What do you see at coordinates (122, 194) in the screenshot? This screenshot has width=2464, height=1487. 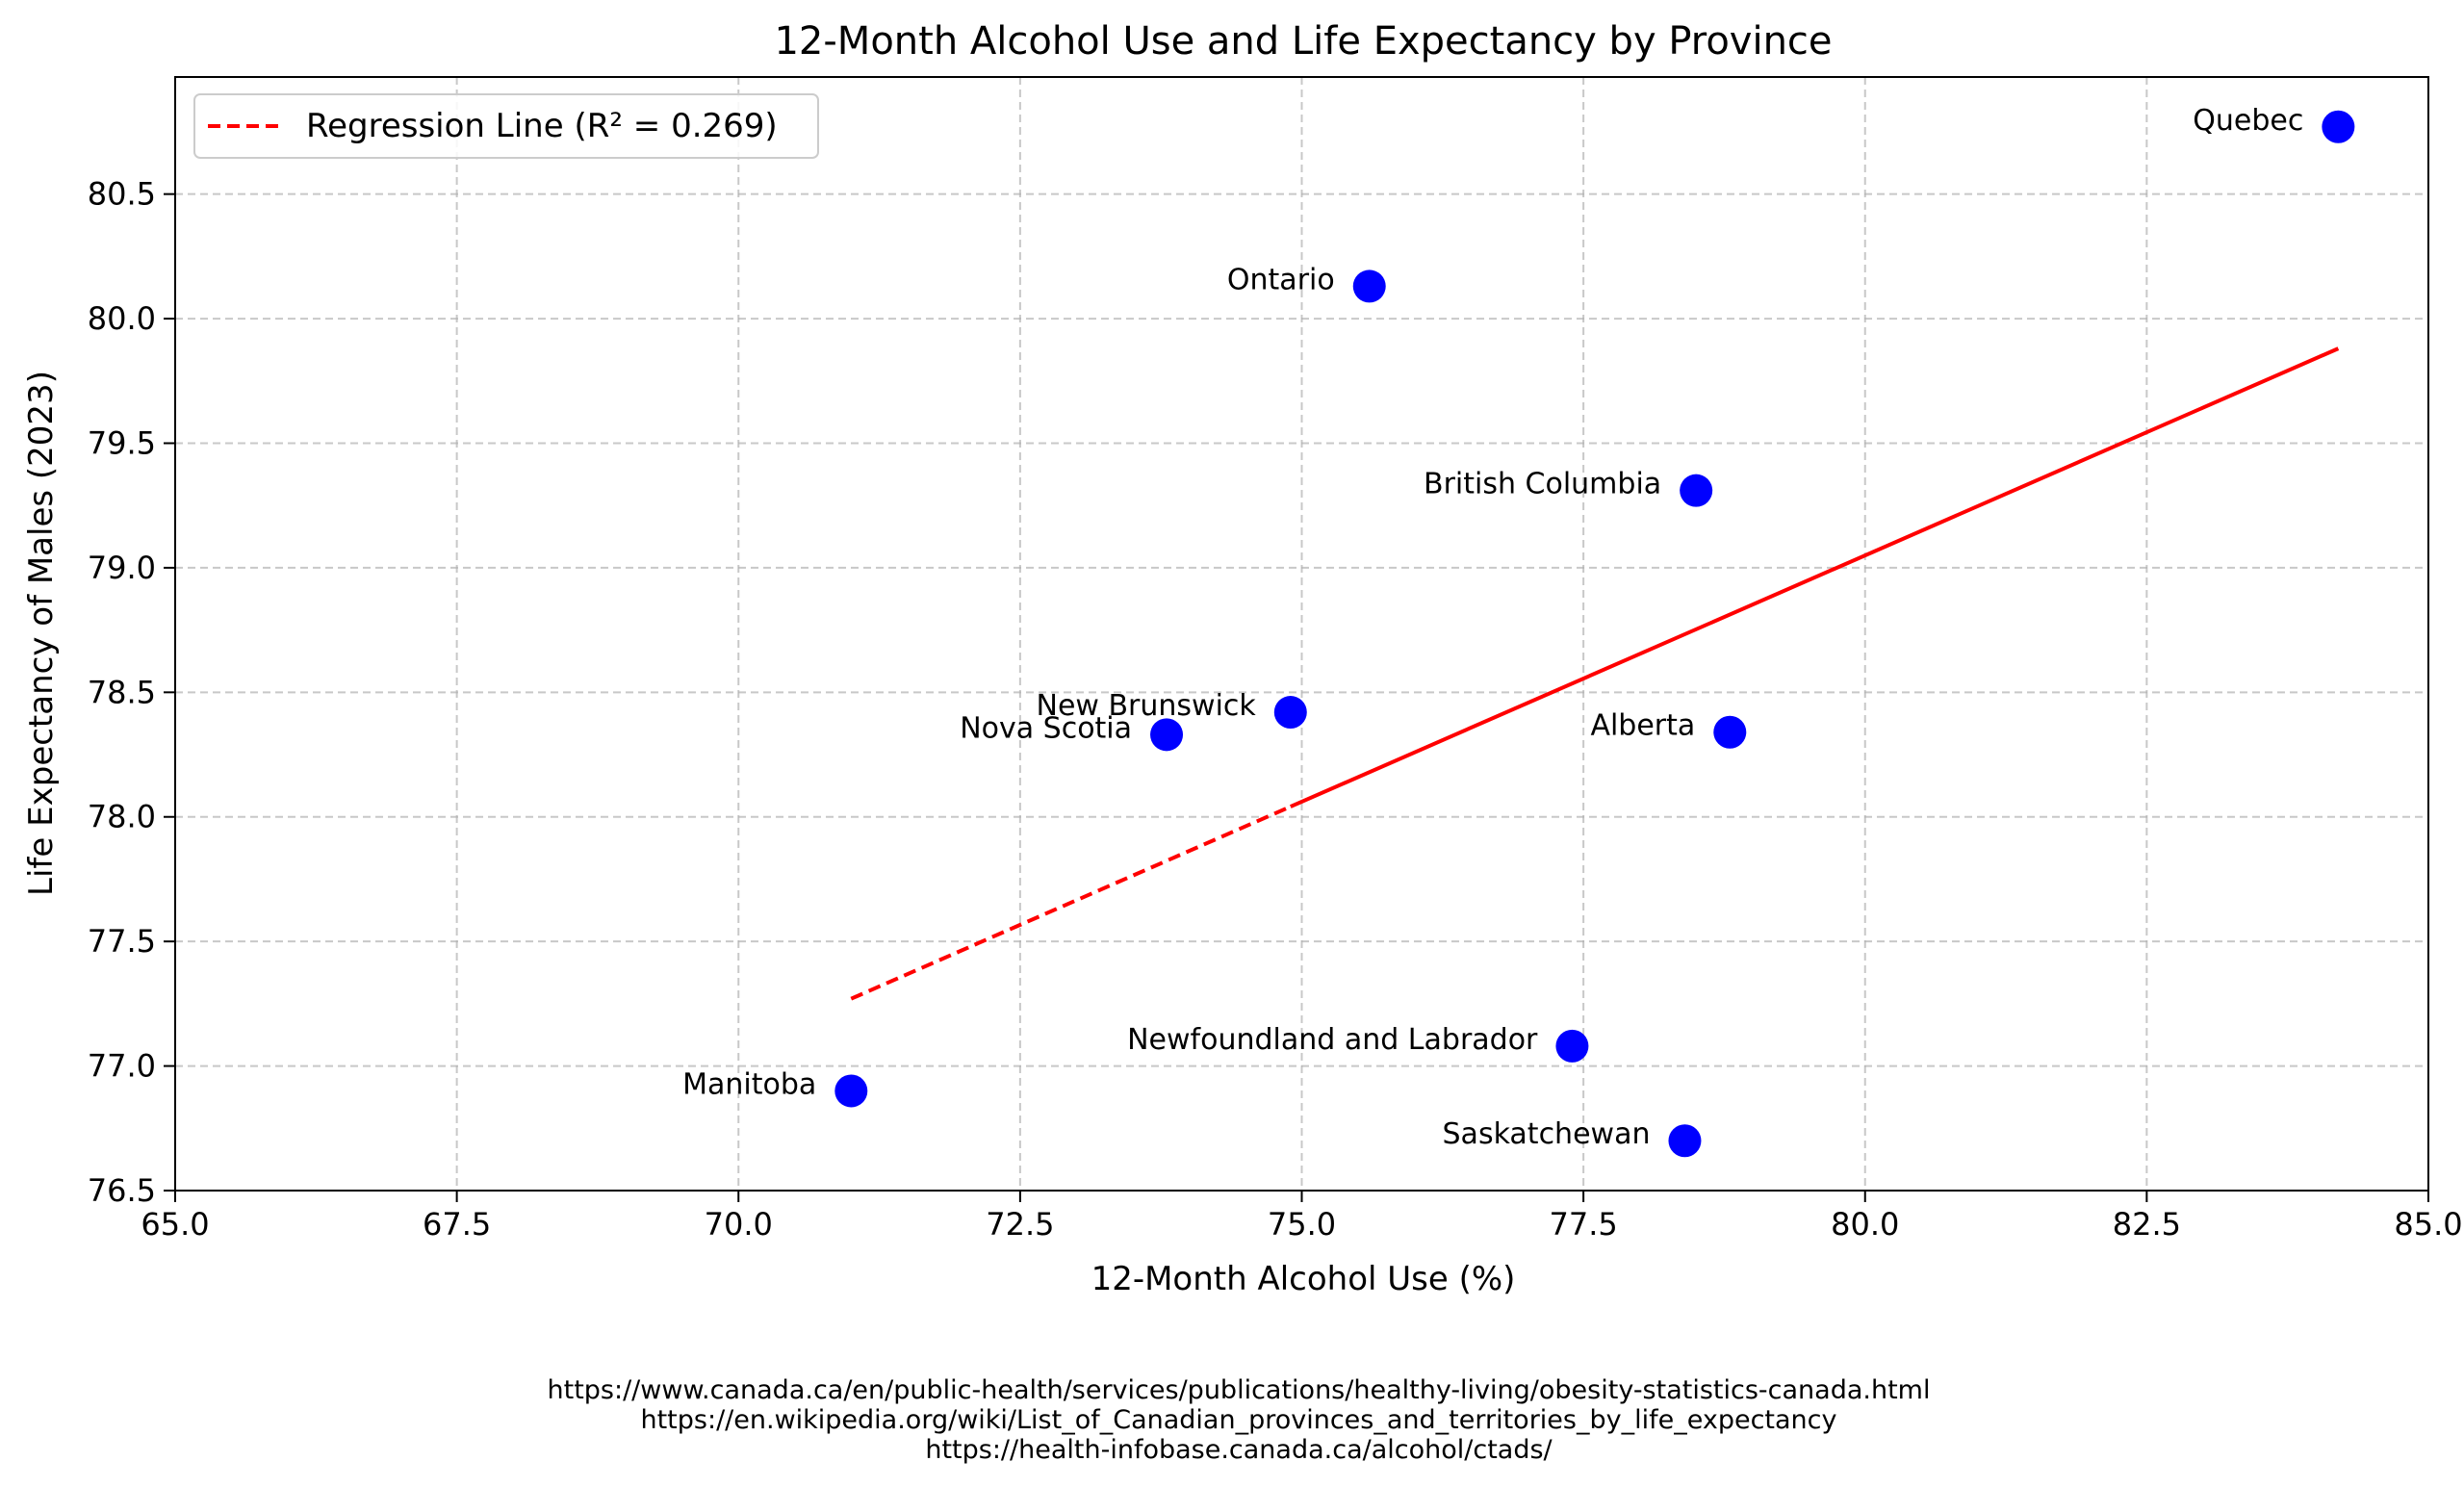 I see `y-tick-label: 80.5` at bounding box center [122, 194].